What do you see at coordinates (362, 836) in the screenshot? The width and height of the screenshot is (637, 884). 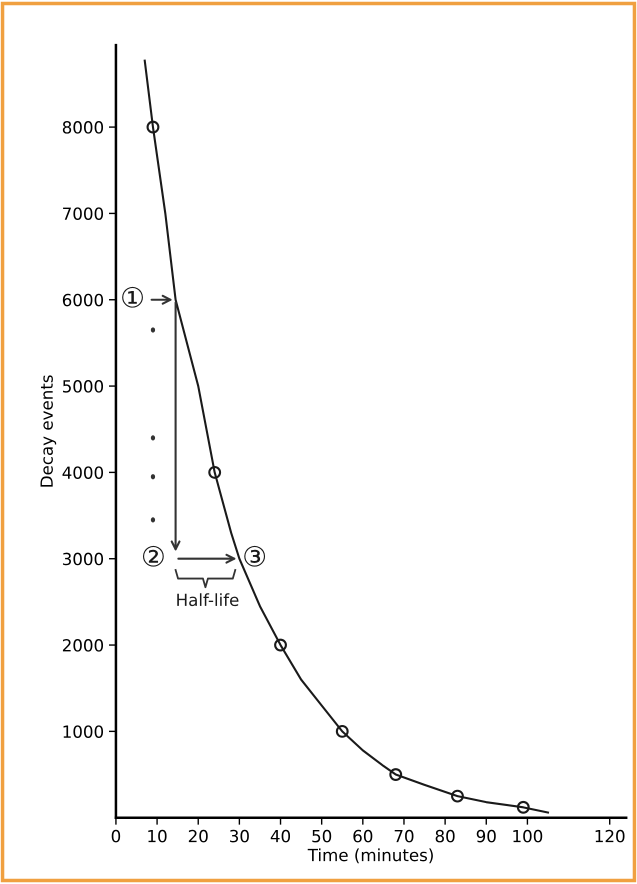 I see `x-tick-label: 60` at bounding box center [362, 836].